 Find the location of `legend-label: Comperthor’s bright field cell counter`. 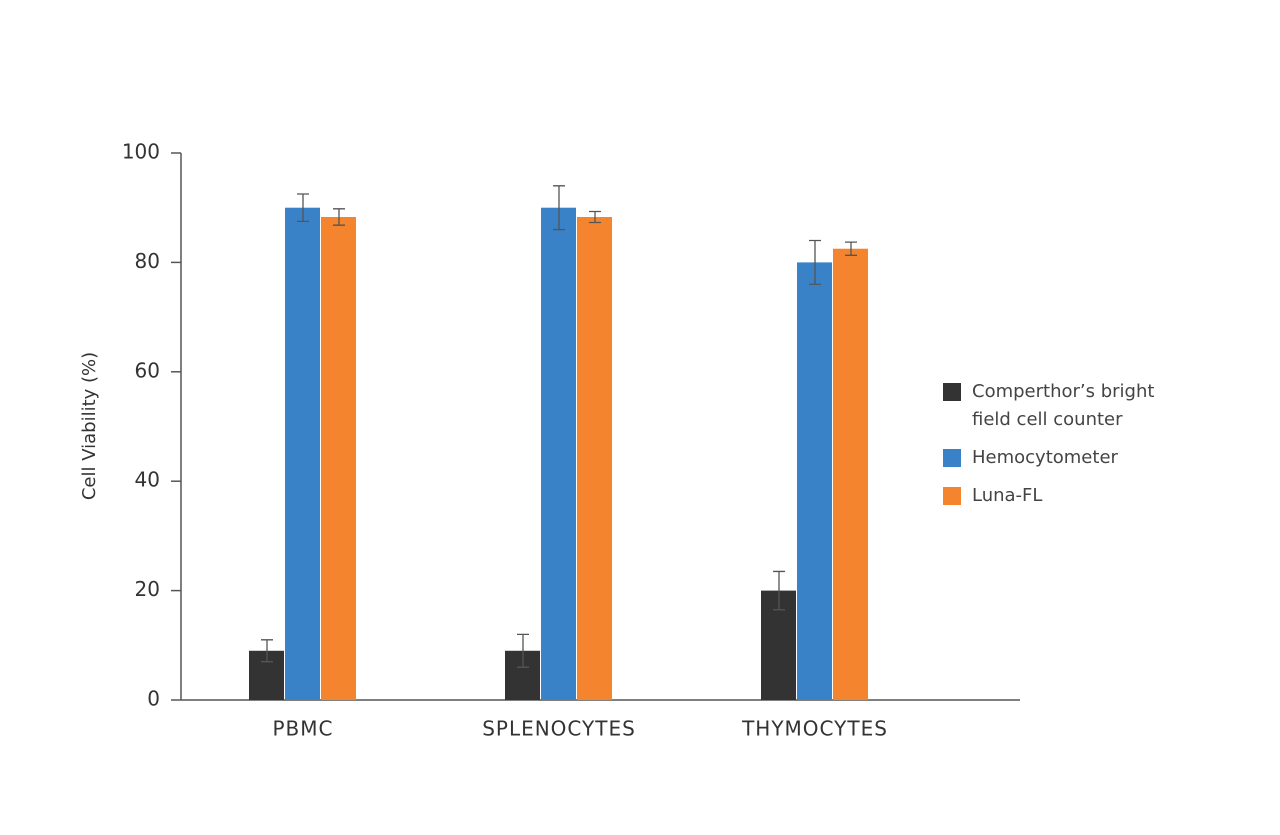

legend-label: Comperthor’s bright field cell counter is located at coordinates (1063, 405).